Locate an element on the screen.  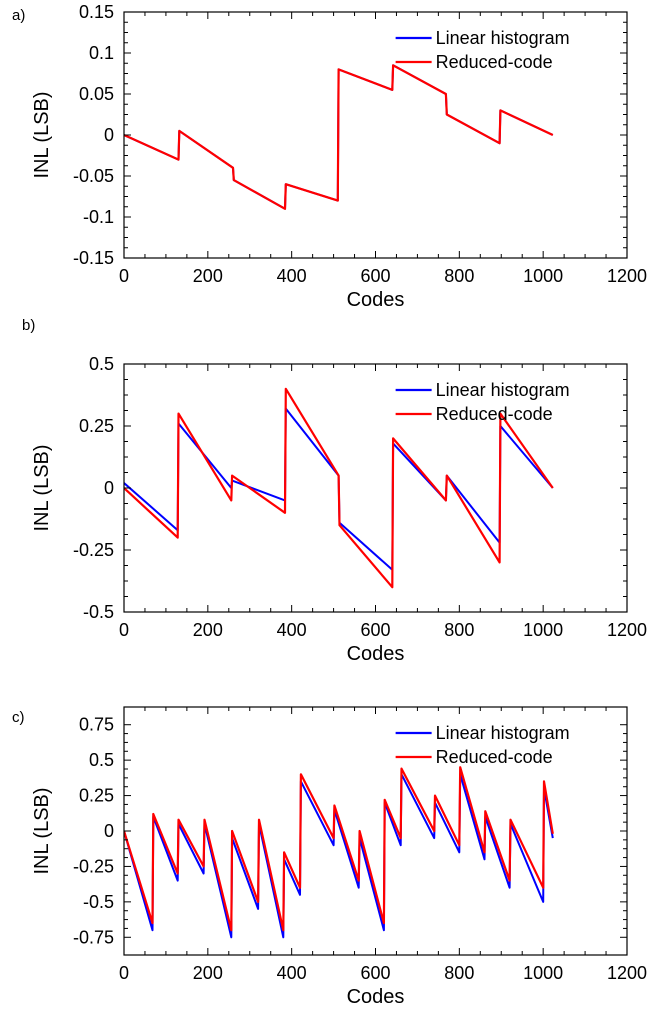
y-tick-label: 0.75 is located at coordinates (96, 725).